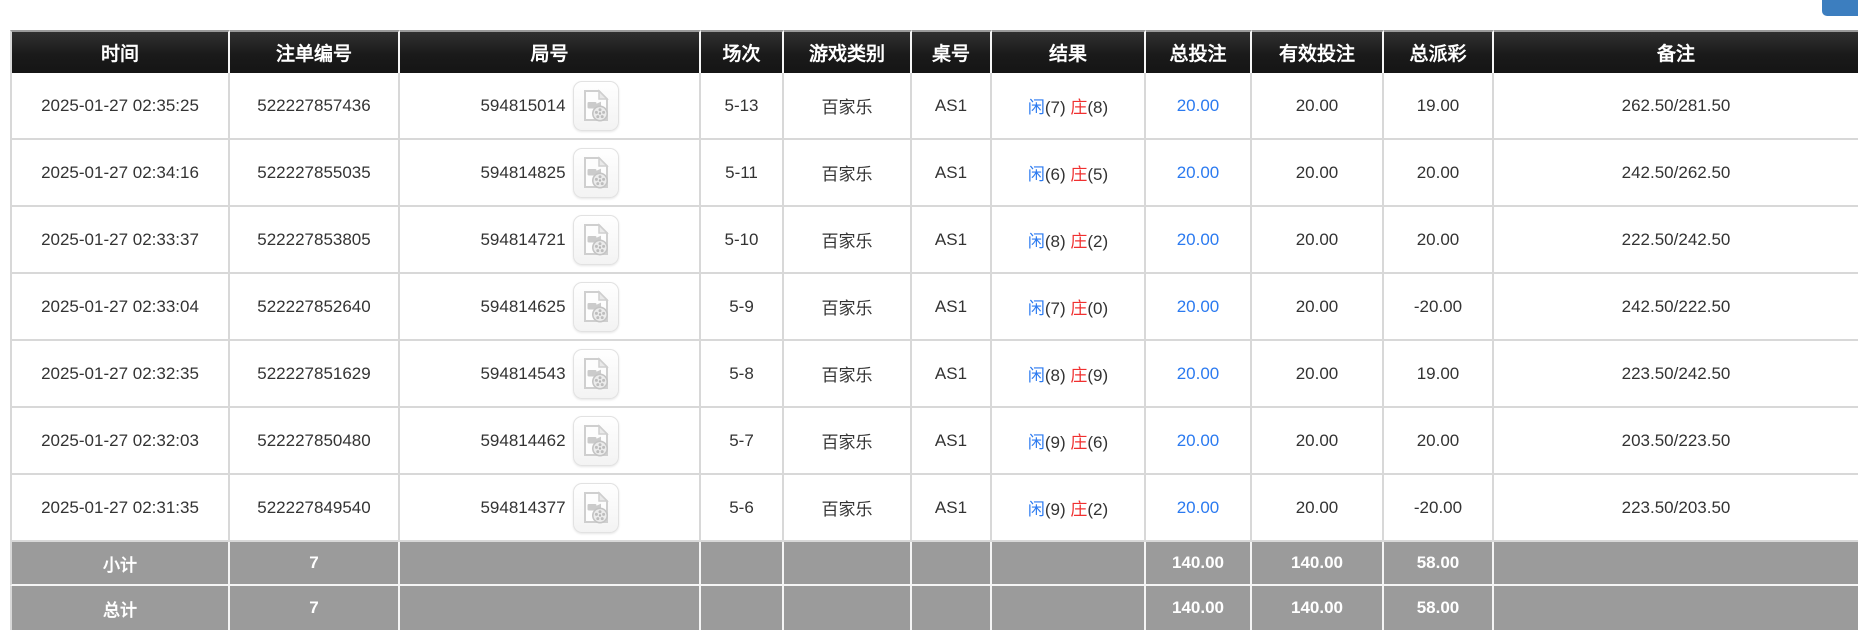  I want to click on round-no-cell: 594814377, so click(550, 508).